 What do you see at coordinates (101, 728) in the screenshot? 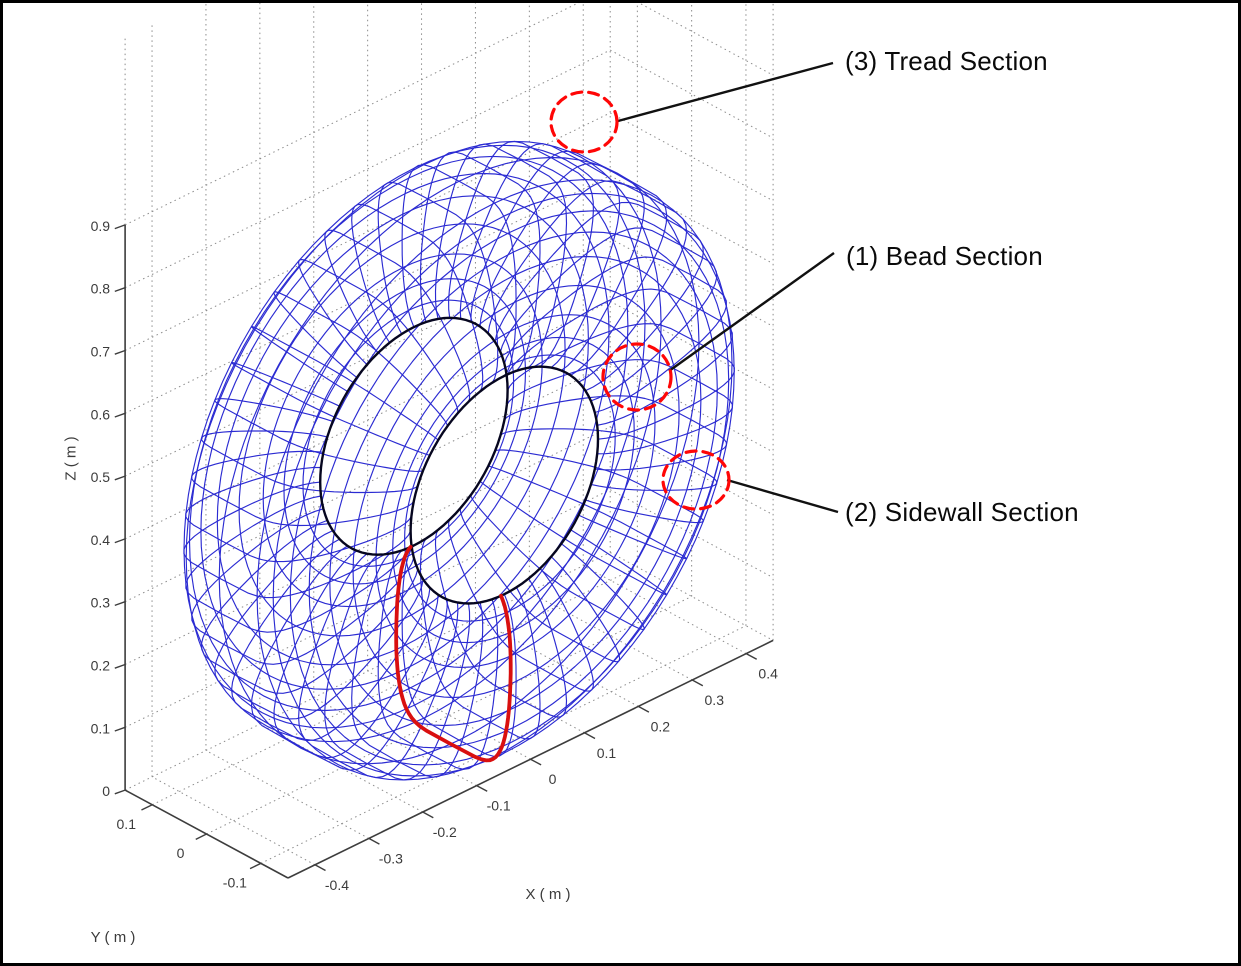
I see `z-tick-label: 0.1` at bounding box center [101, 728].